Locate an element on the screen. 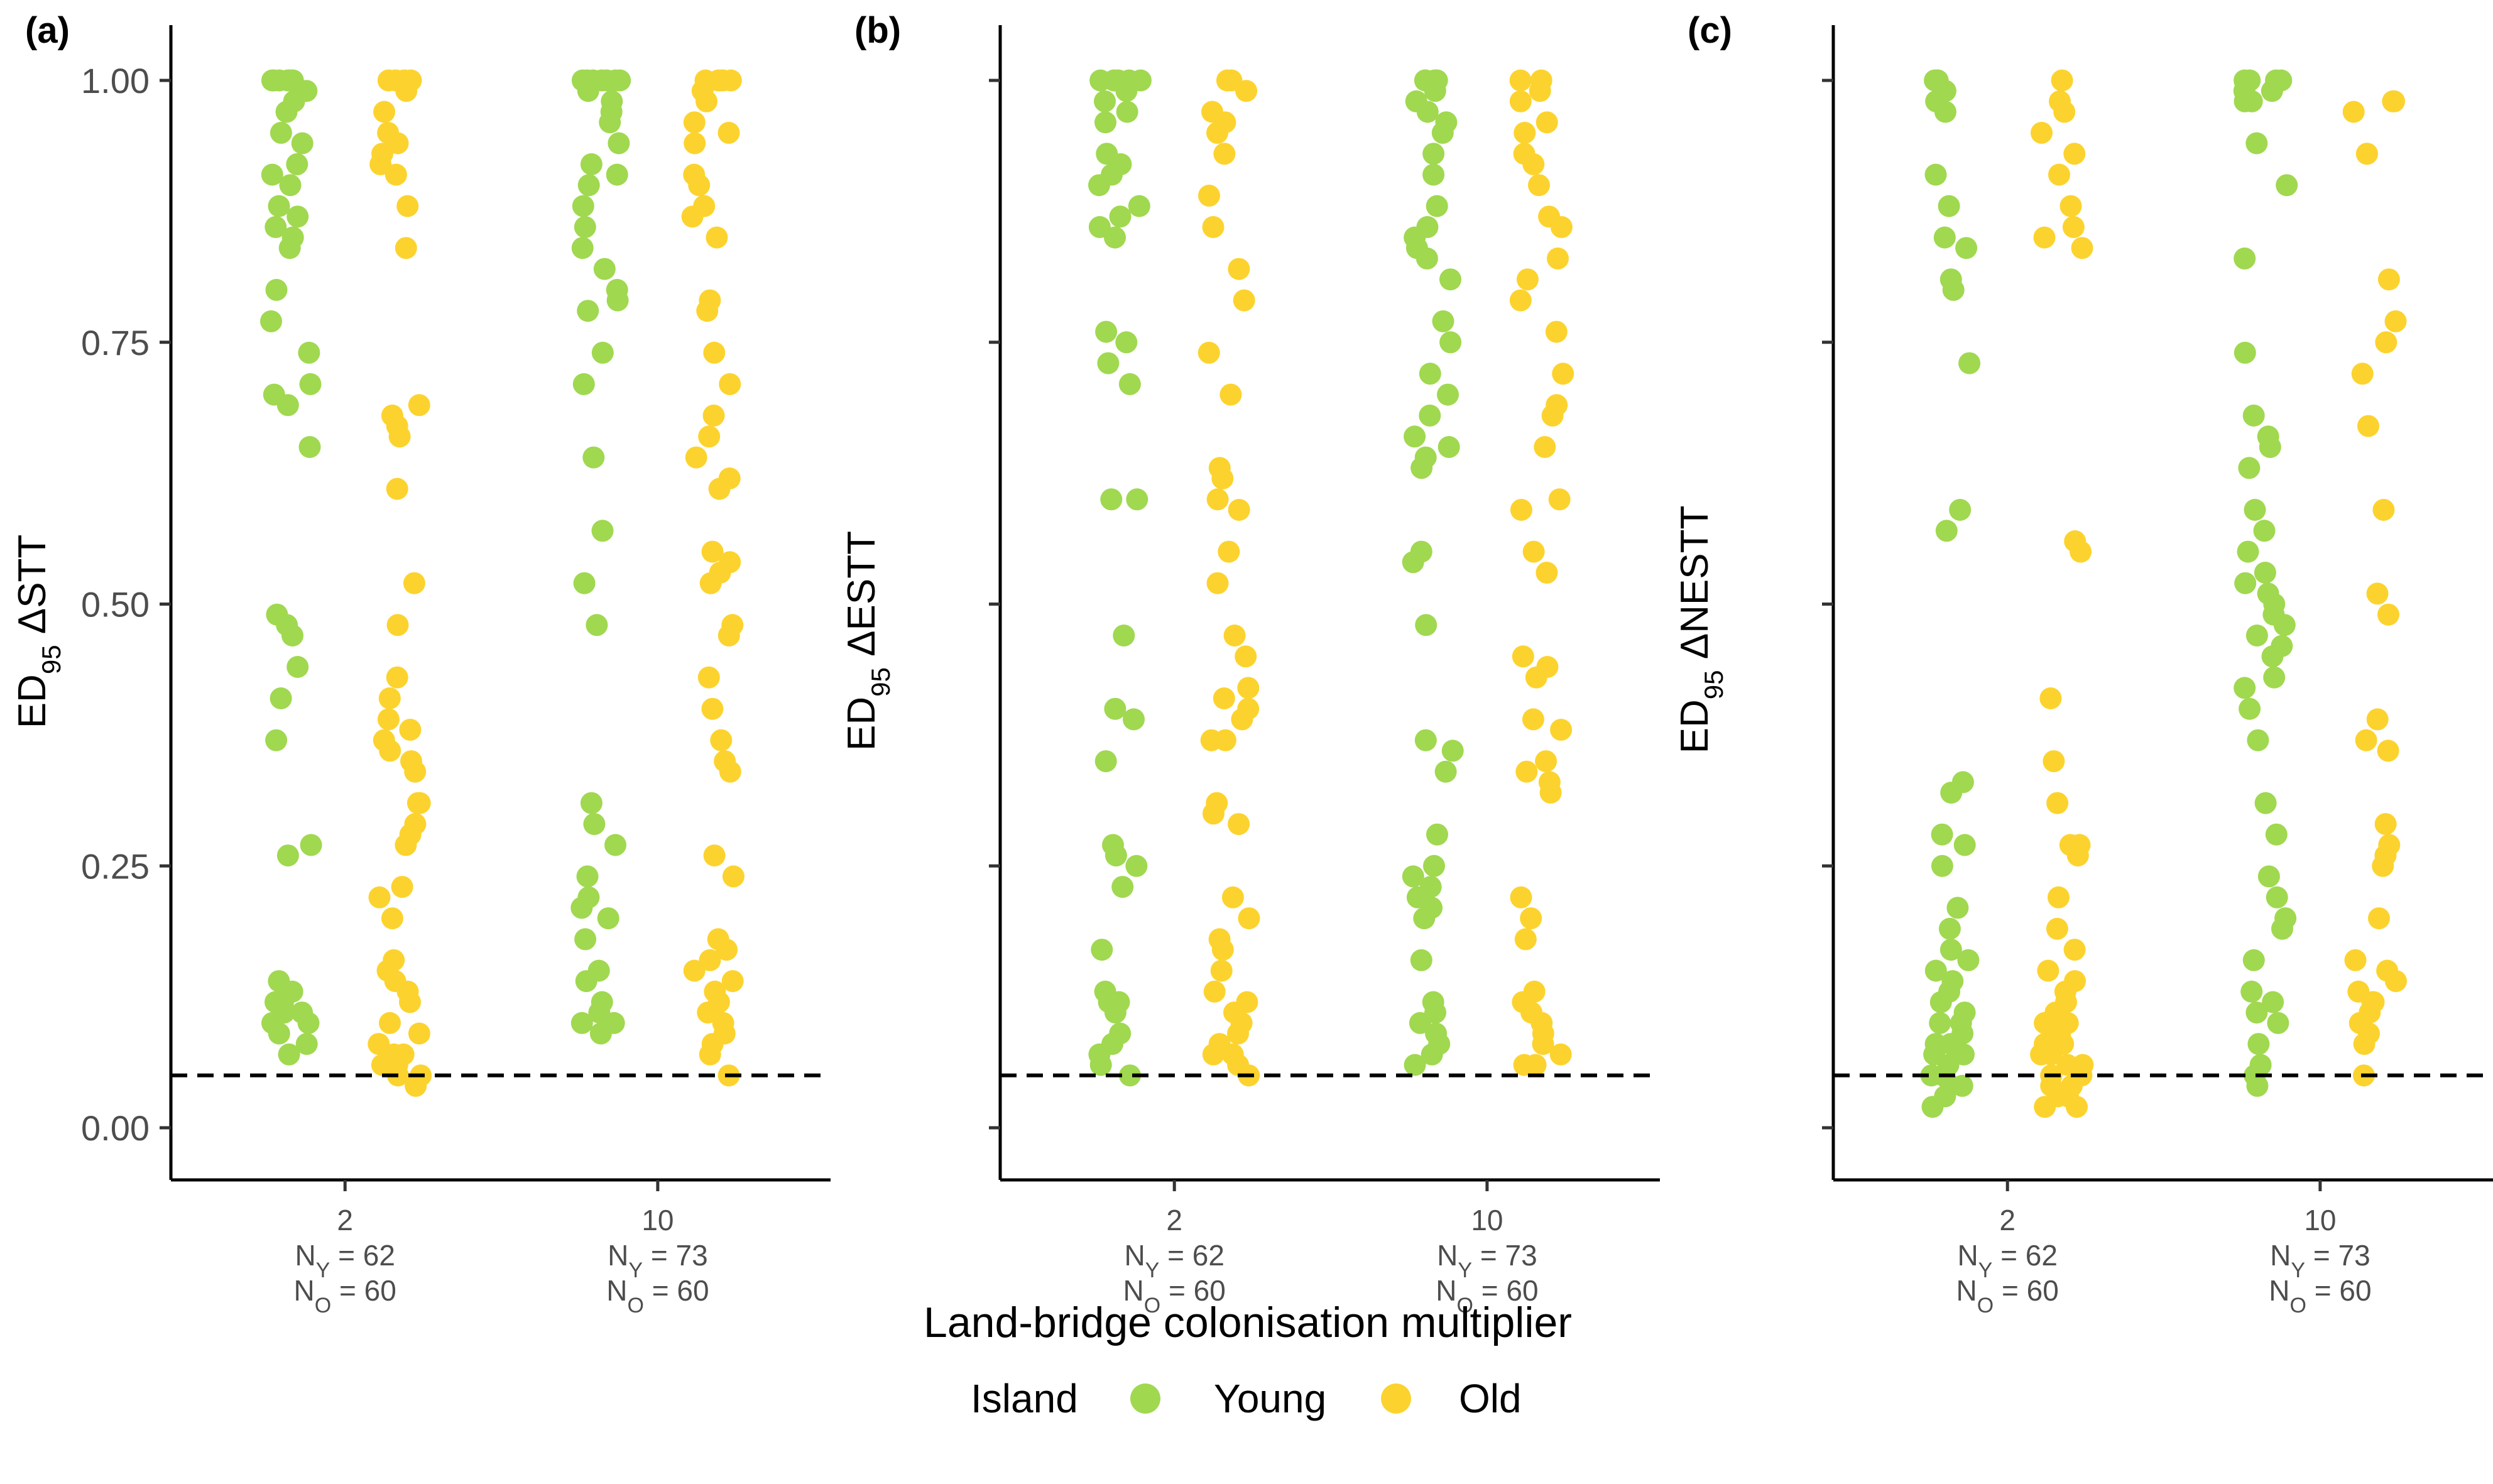 Image resolution: width=2493 pixels, height=1484 pixels. legend: Island Young Old is located at coordinates (1247, 1398).